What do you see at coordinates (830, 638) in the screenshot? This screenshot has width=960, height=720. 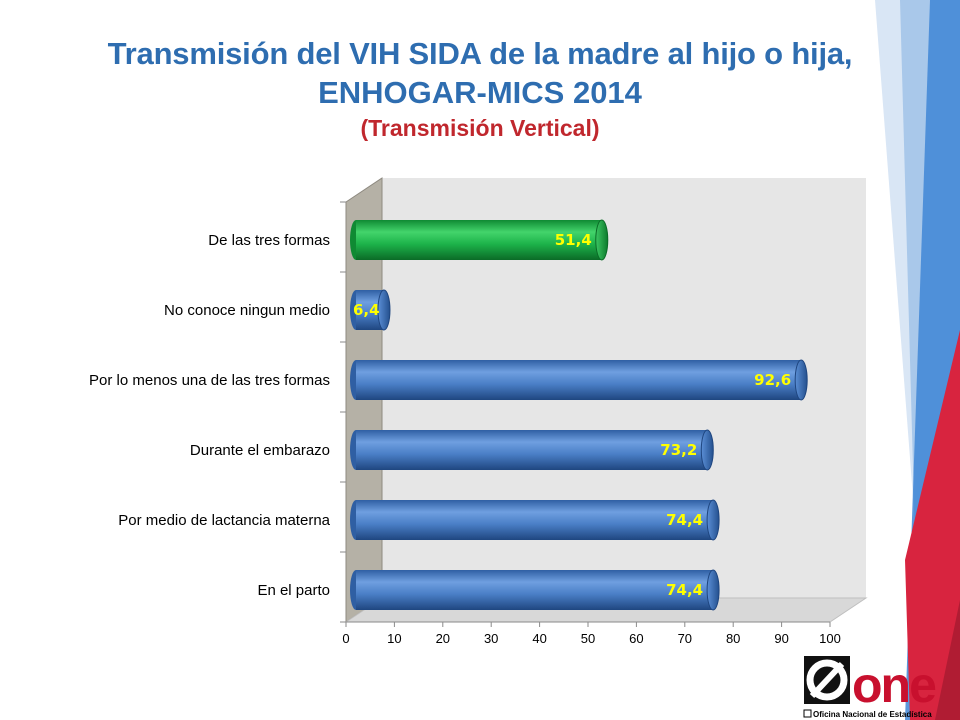 I see `x-tick-label: 100` at bounding box center [830, 638].